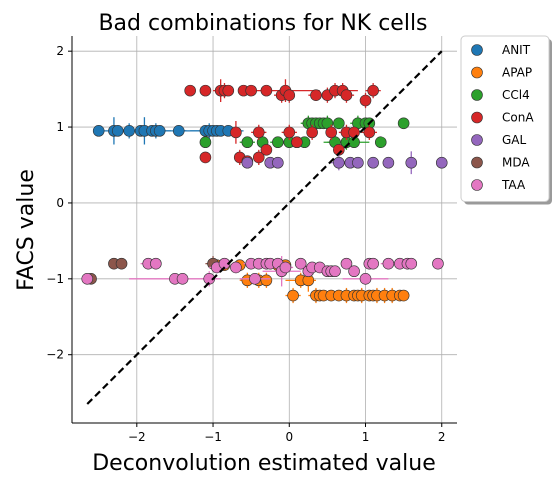 The width and height of the screenshot is (553, 485). I want to click on x-tick-label: −1, so click(213, 437).